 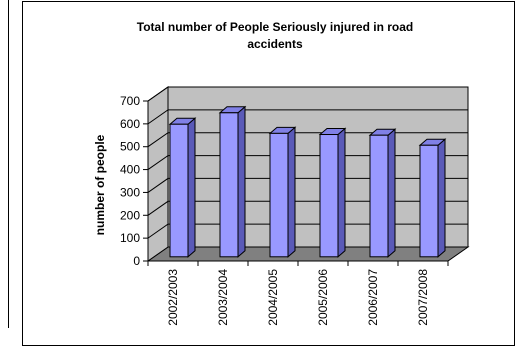 What do you see at coordinates (130, 238) in the screenshot?
I see `y-tick-label: 100` at bounding box center [130, 238].